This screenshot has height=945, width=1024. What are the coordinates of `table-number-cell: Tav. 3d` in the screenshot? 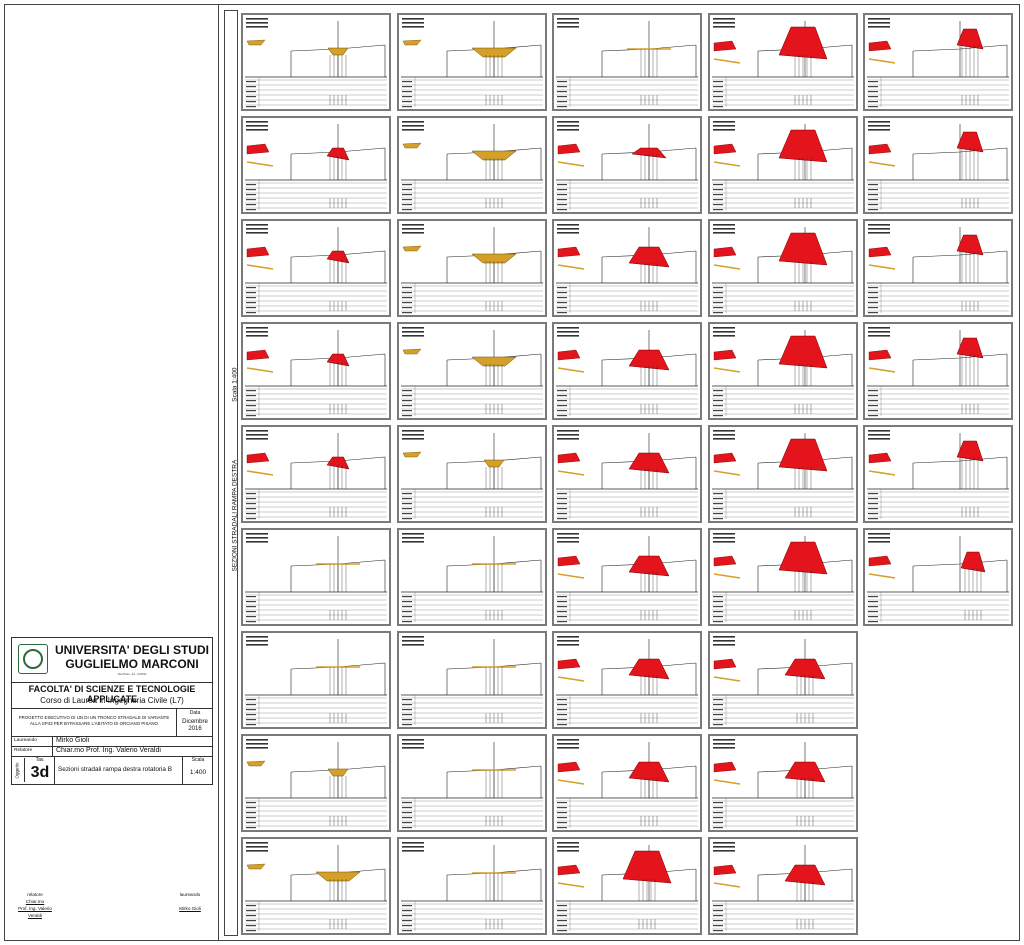 It's located at (40, 770).